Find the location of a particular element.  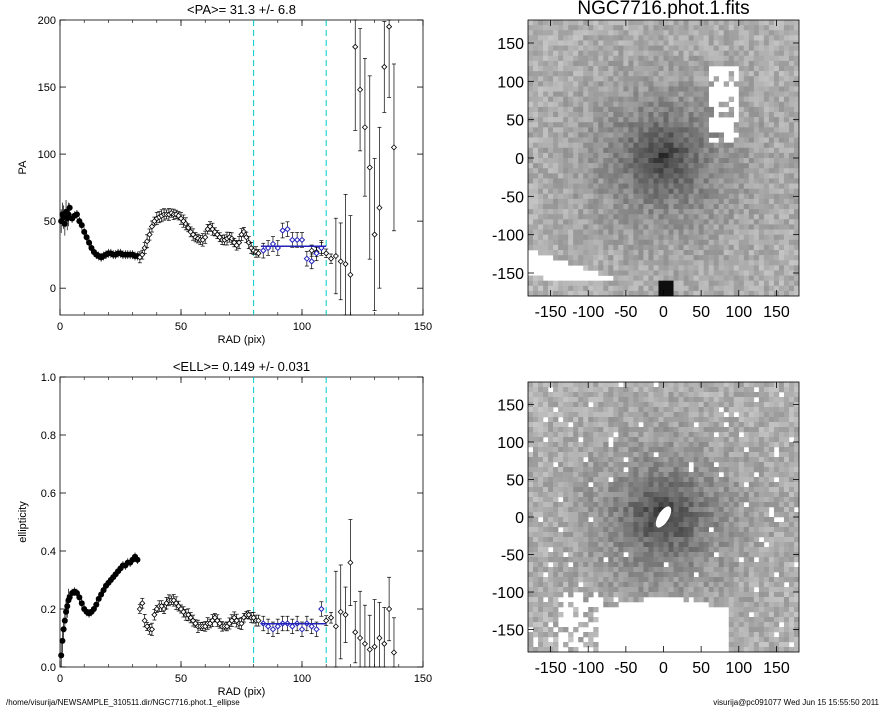

image1-ytick-label: -50 is located at coordinates (512, 197).